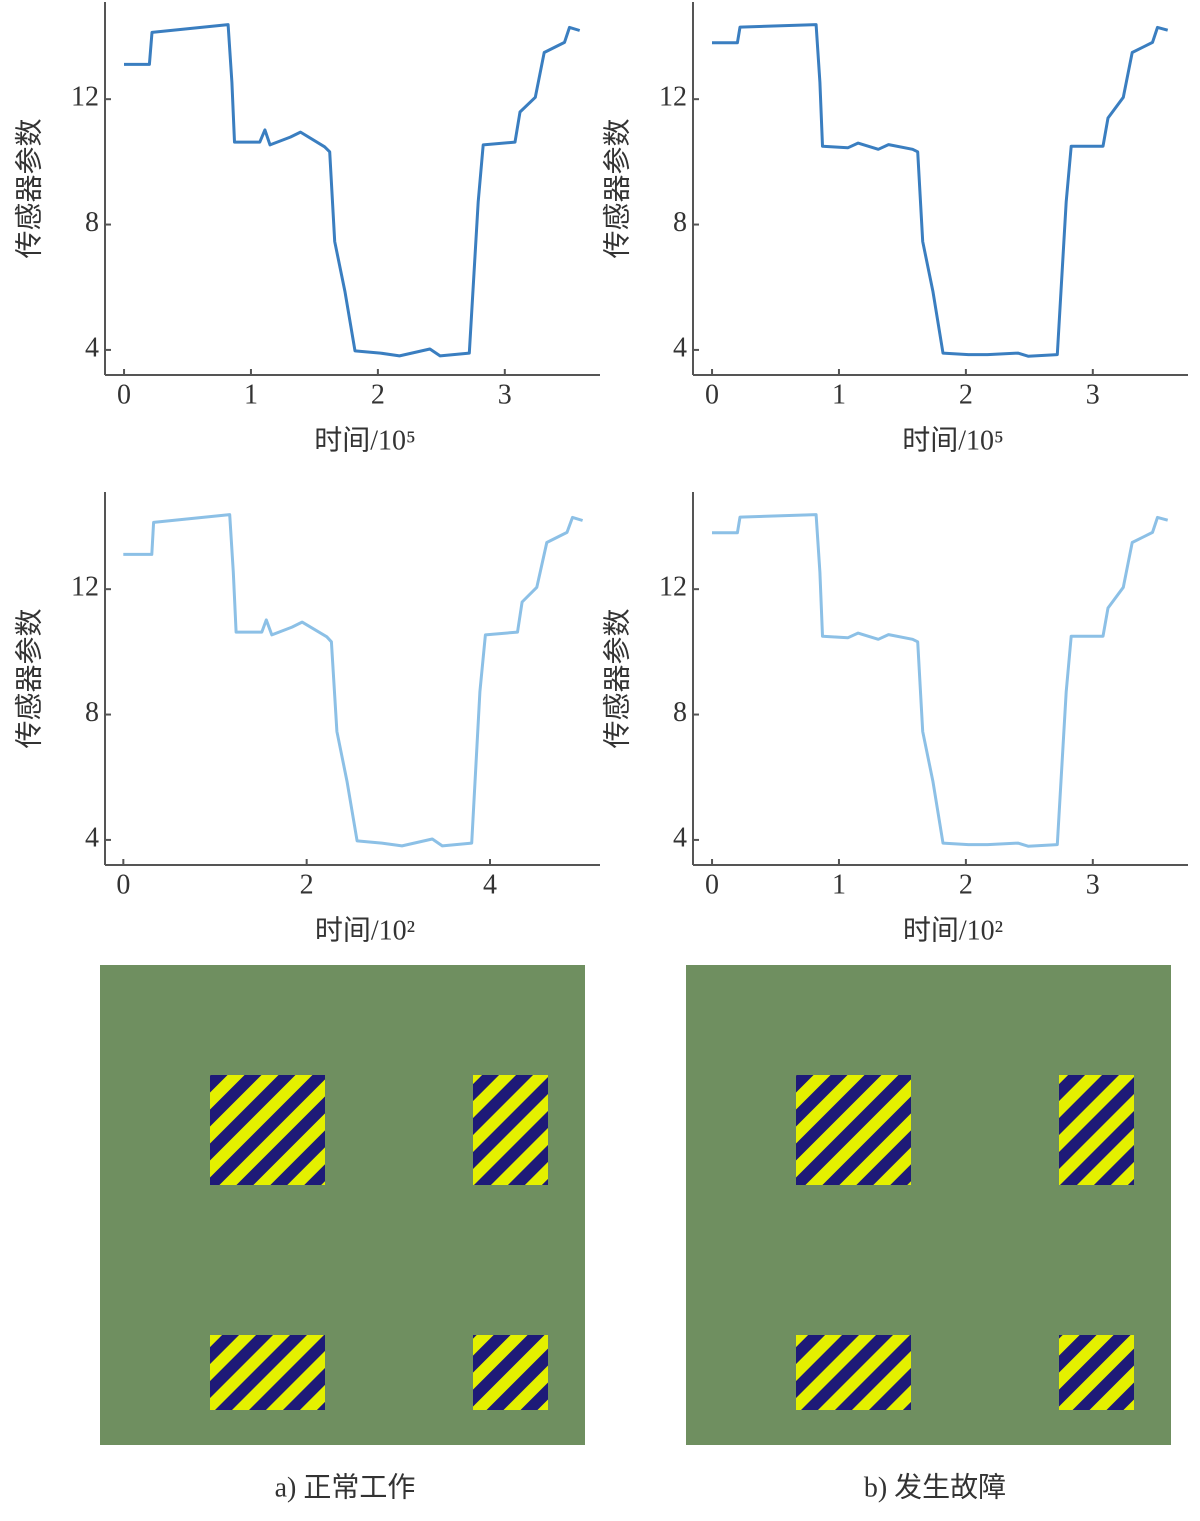 The width and height of the screenshot is (1200, 1521). I want to click on image-panel-b, so click(928, 1205).